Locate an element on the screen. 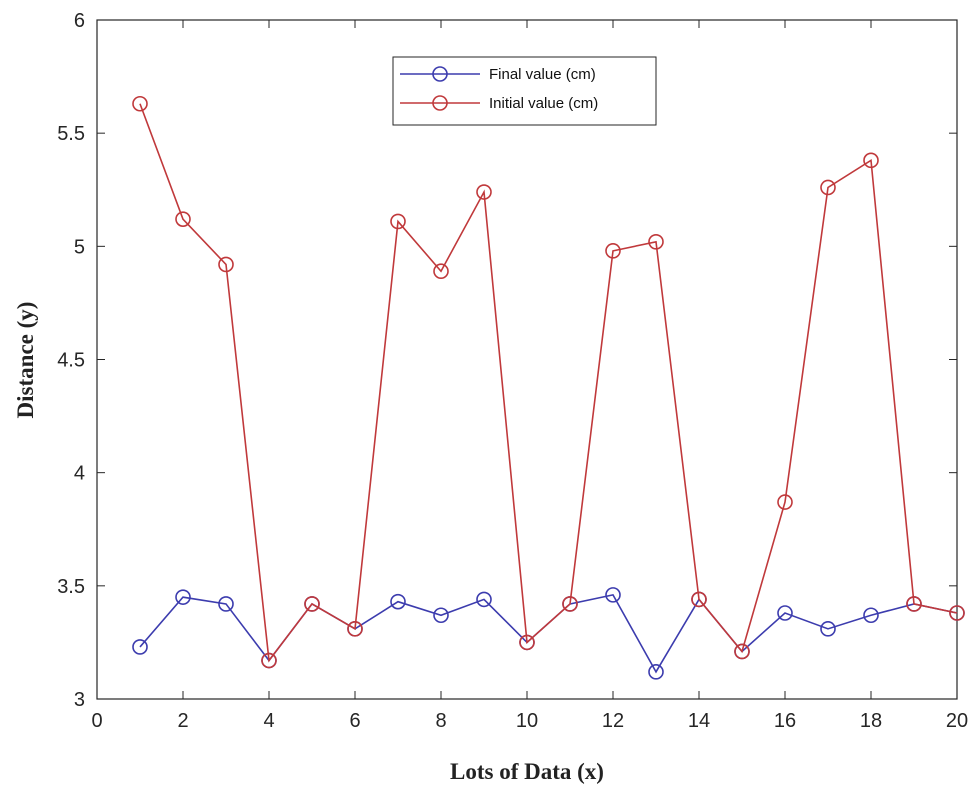 The width and height of the screenshot is (977, 800). x-tick-label: 2 is located at coordinates (182, 721).